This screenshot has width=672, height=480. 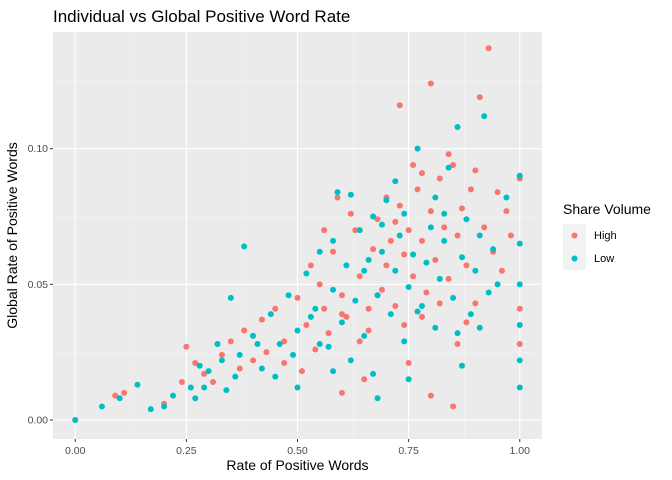 What do you see at coordinates (201, 16) in the screenshot?
I see `chart-title: Individual vs Global Positive Word Rate` at bounding box center [201, 16].